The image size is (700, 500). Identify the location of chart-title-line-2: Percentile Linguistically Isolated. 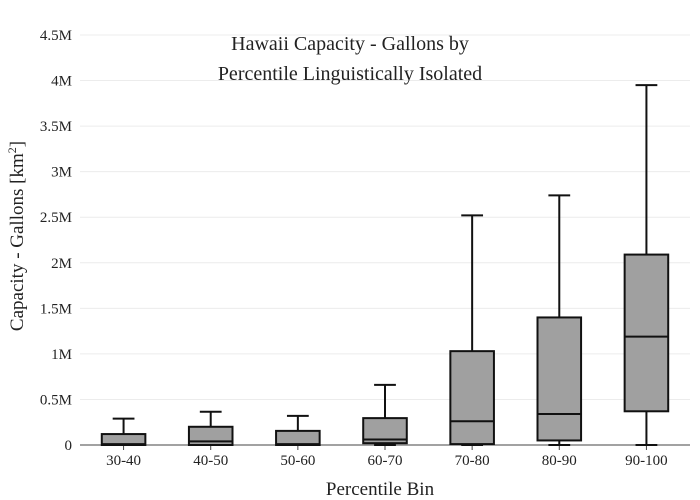
(350, 74).